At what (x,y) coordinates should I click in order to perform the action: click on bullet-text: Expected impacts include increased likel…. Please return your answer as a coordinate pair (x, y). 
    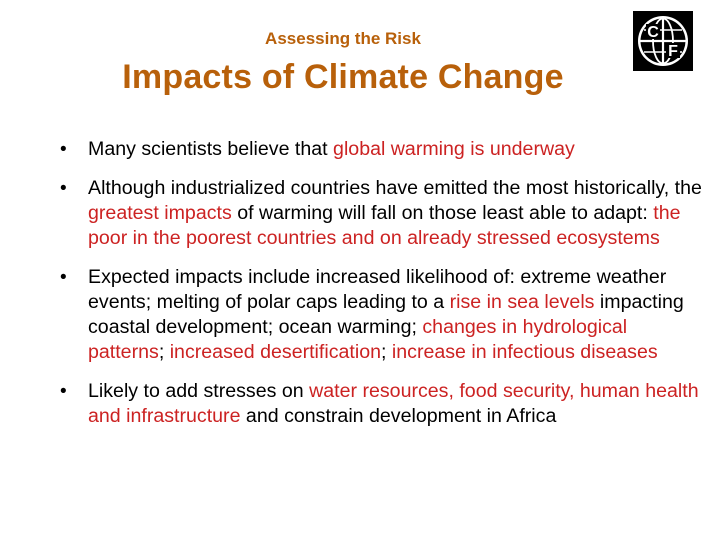
    Looking at the image, I should click on (377, 289).